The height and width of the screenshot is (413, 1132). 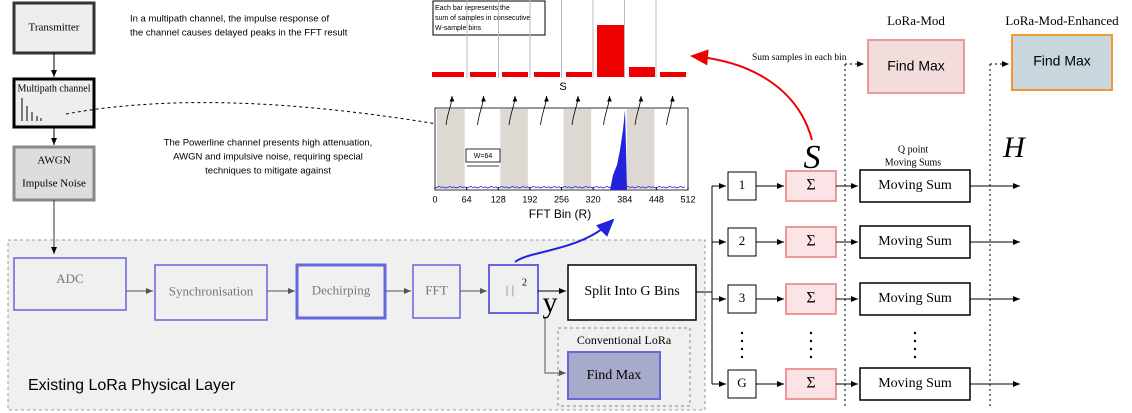 What do you see at coordinates (1062, 20) in the screenshot?
I see `lora-mod-enhanced-title: LoRa-Mod-Enhanced` at bounding box center [1062, 20].